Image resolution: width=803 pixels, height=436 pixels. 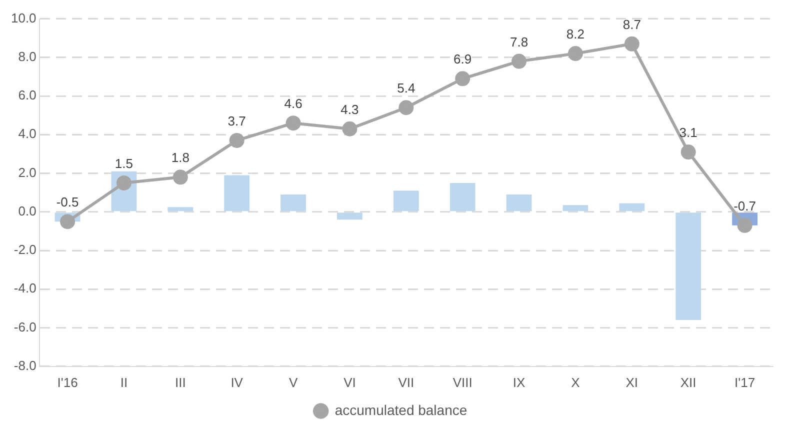 I want to click on data-label: 1.5, so click(x=123, y=164).